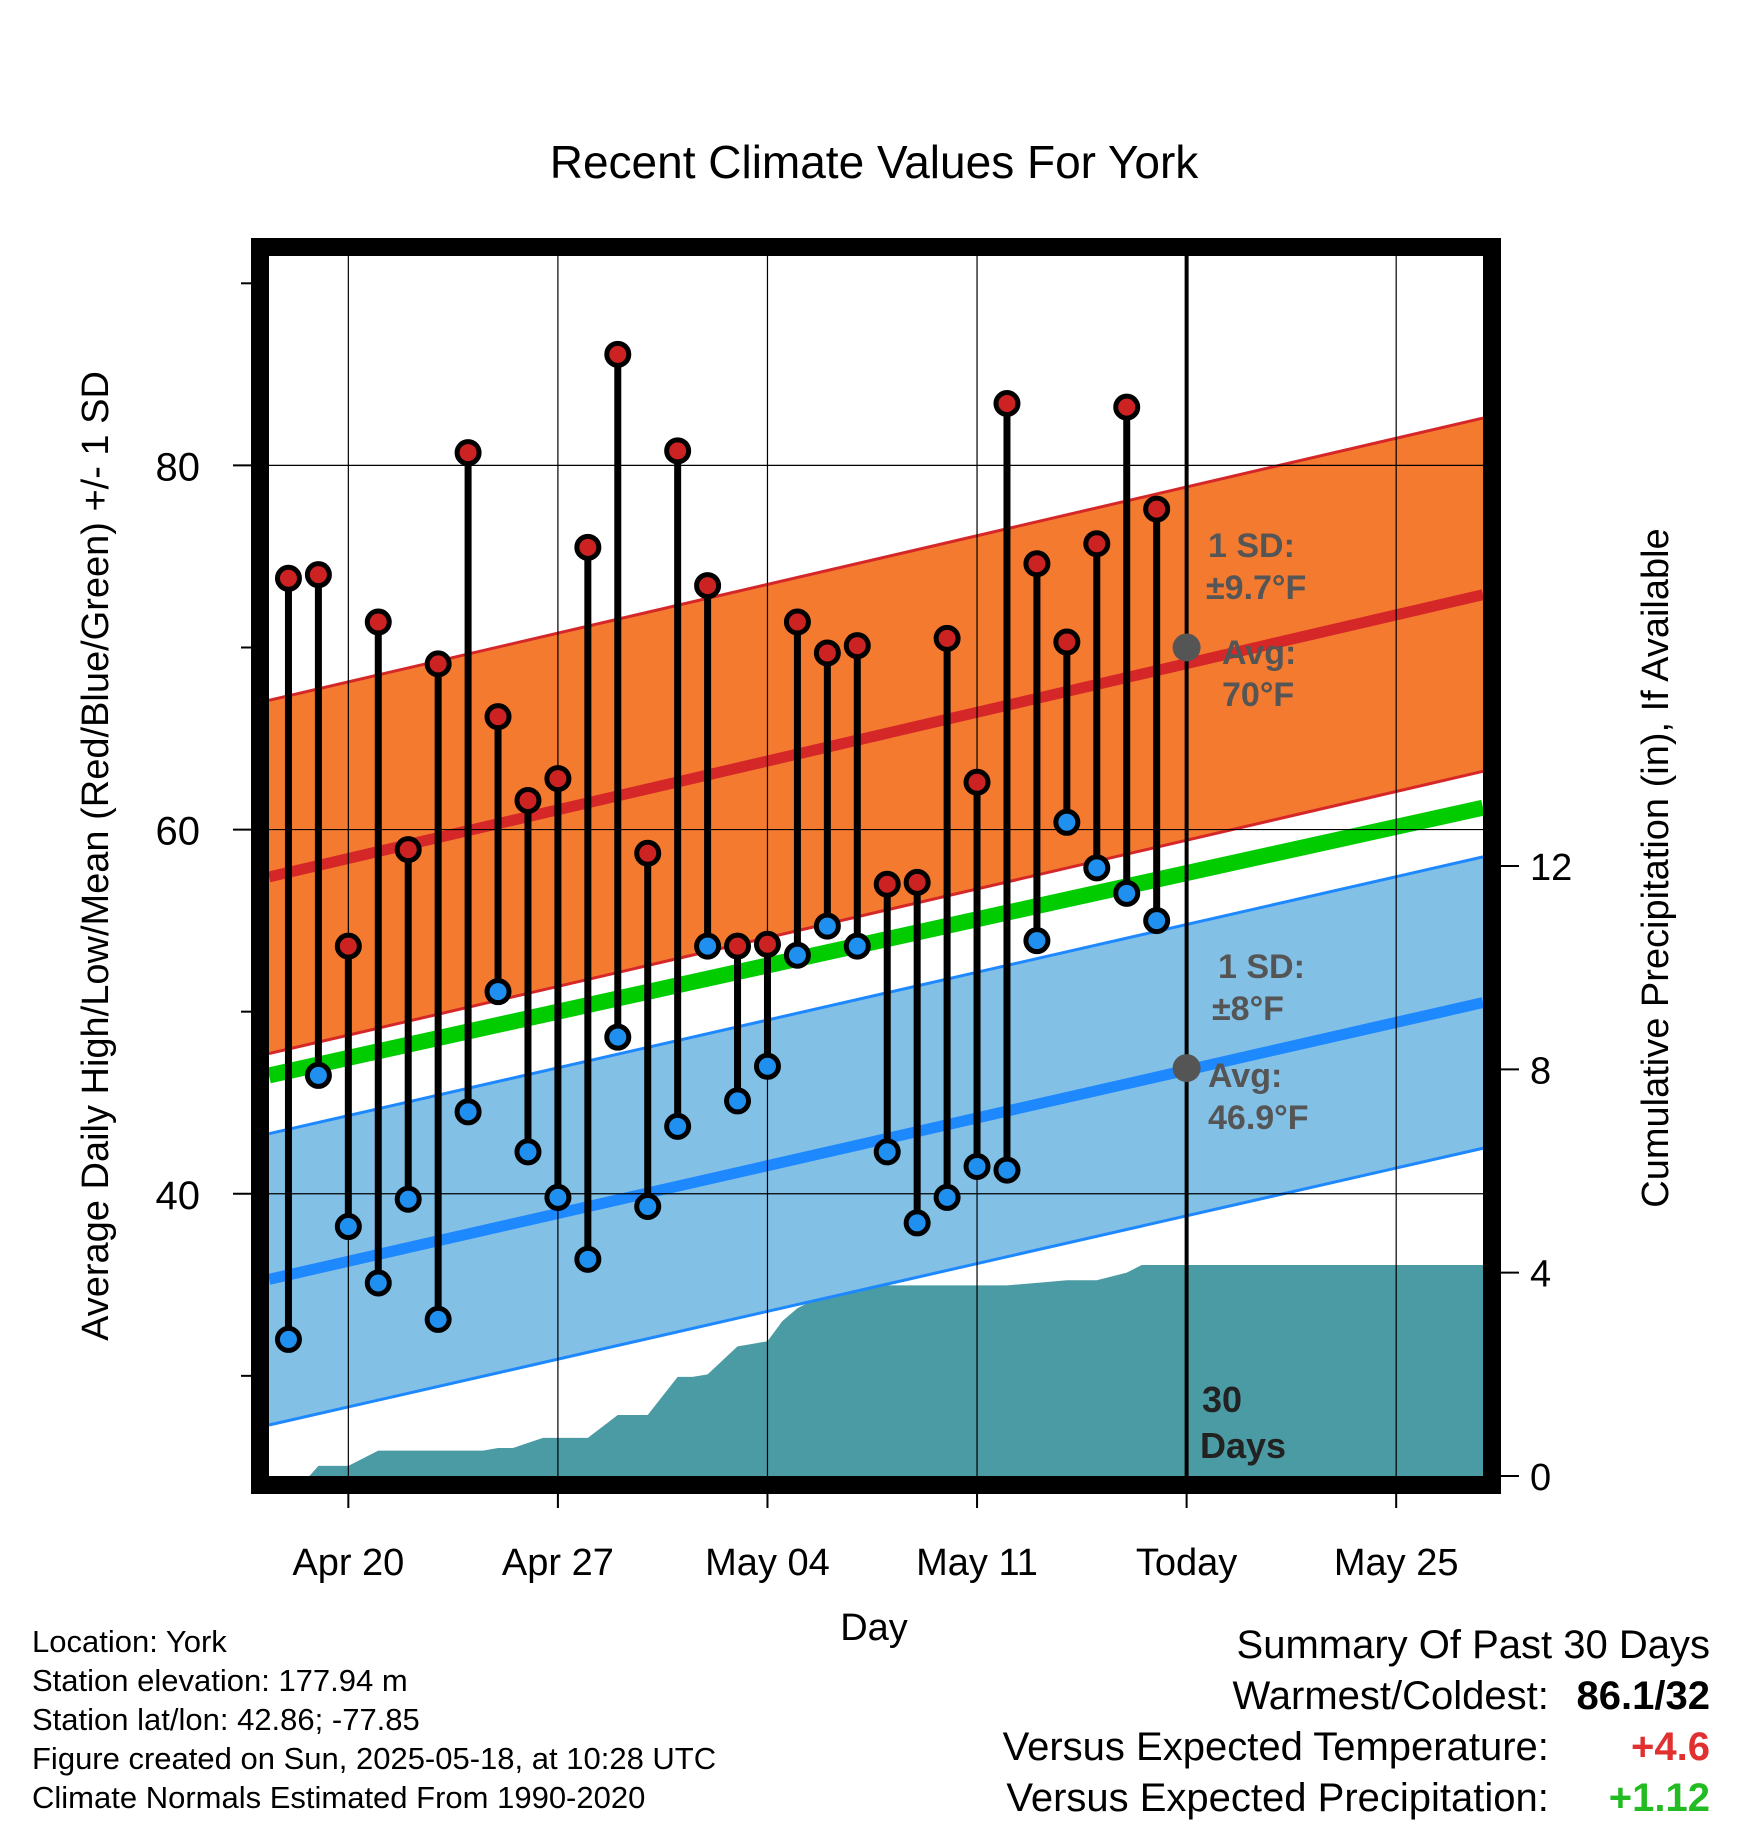  I want to click on y-tick-label: 60, so click(178, 832).